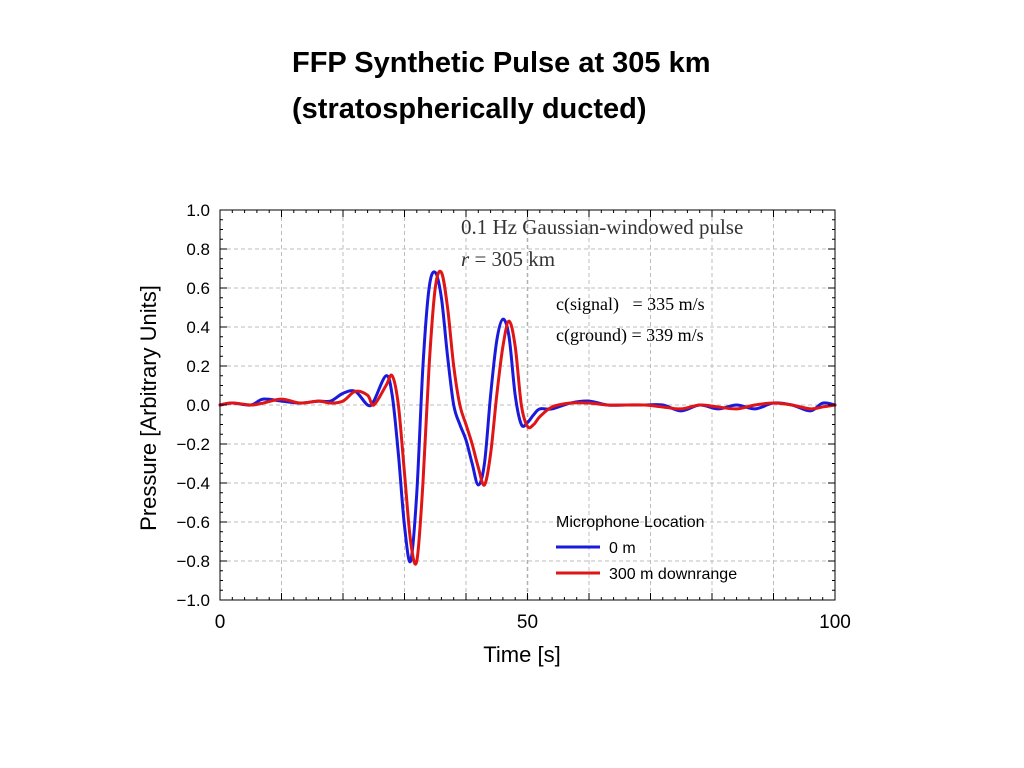  Describe the element at coordinates (193, 483) in the screenshot. I see `y-tick-label: −0.4` at that location.